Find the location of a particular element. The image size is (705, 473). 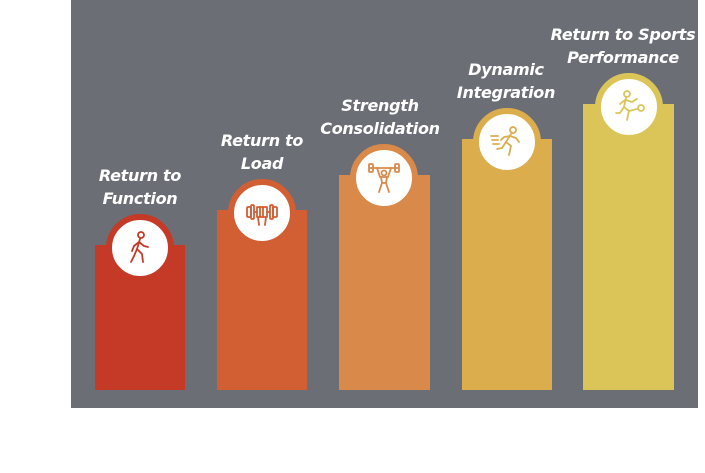

soccer-player-icon is located at coordinates (630, 105).